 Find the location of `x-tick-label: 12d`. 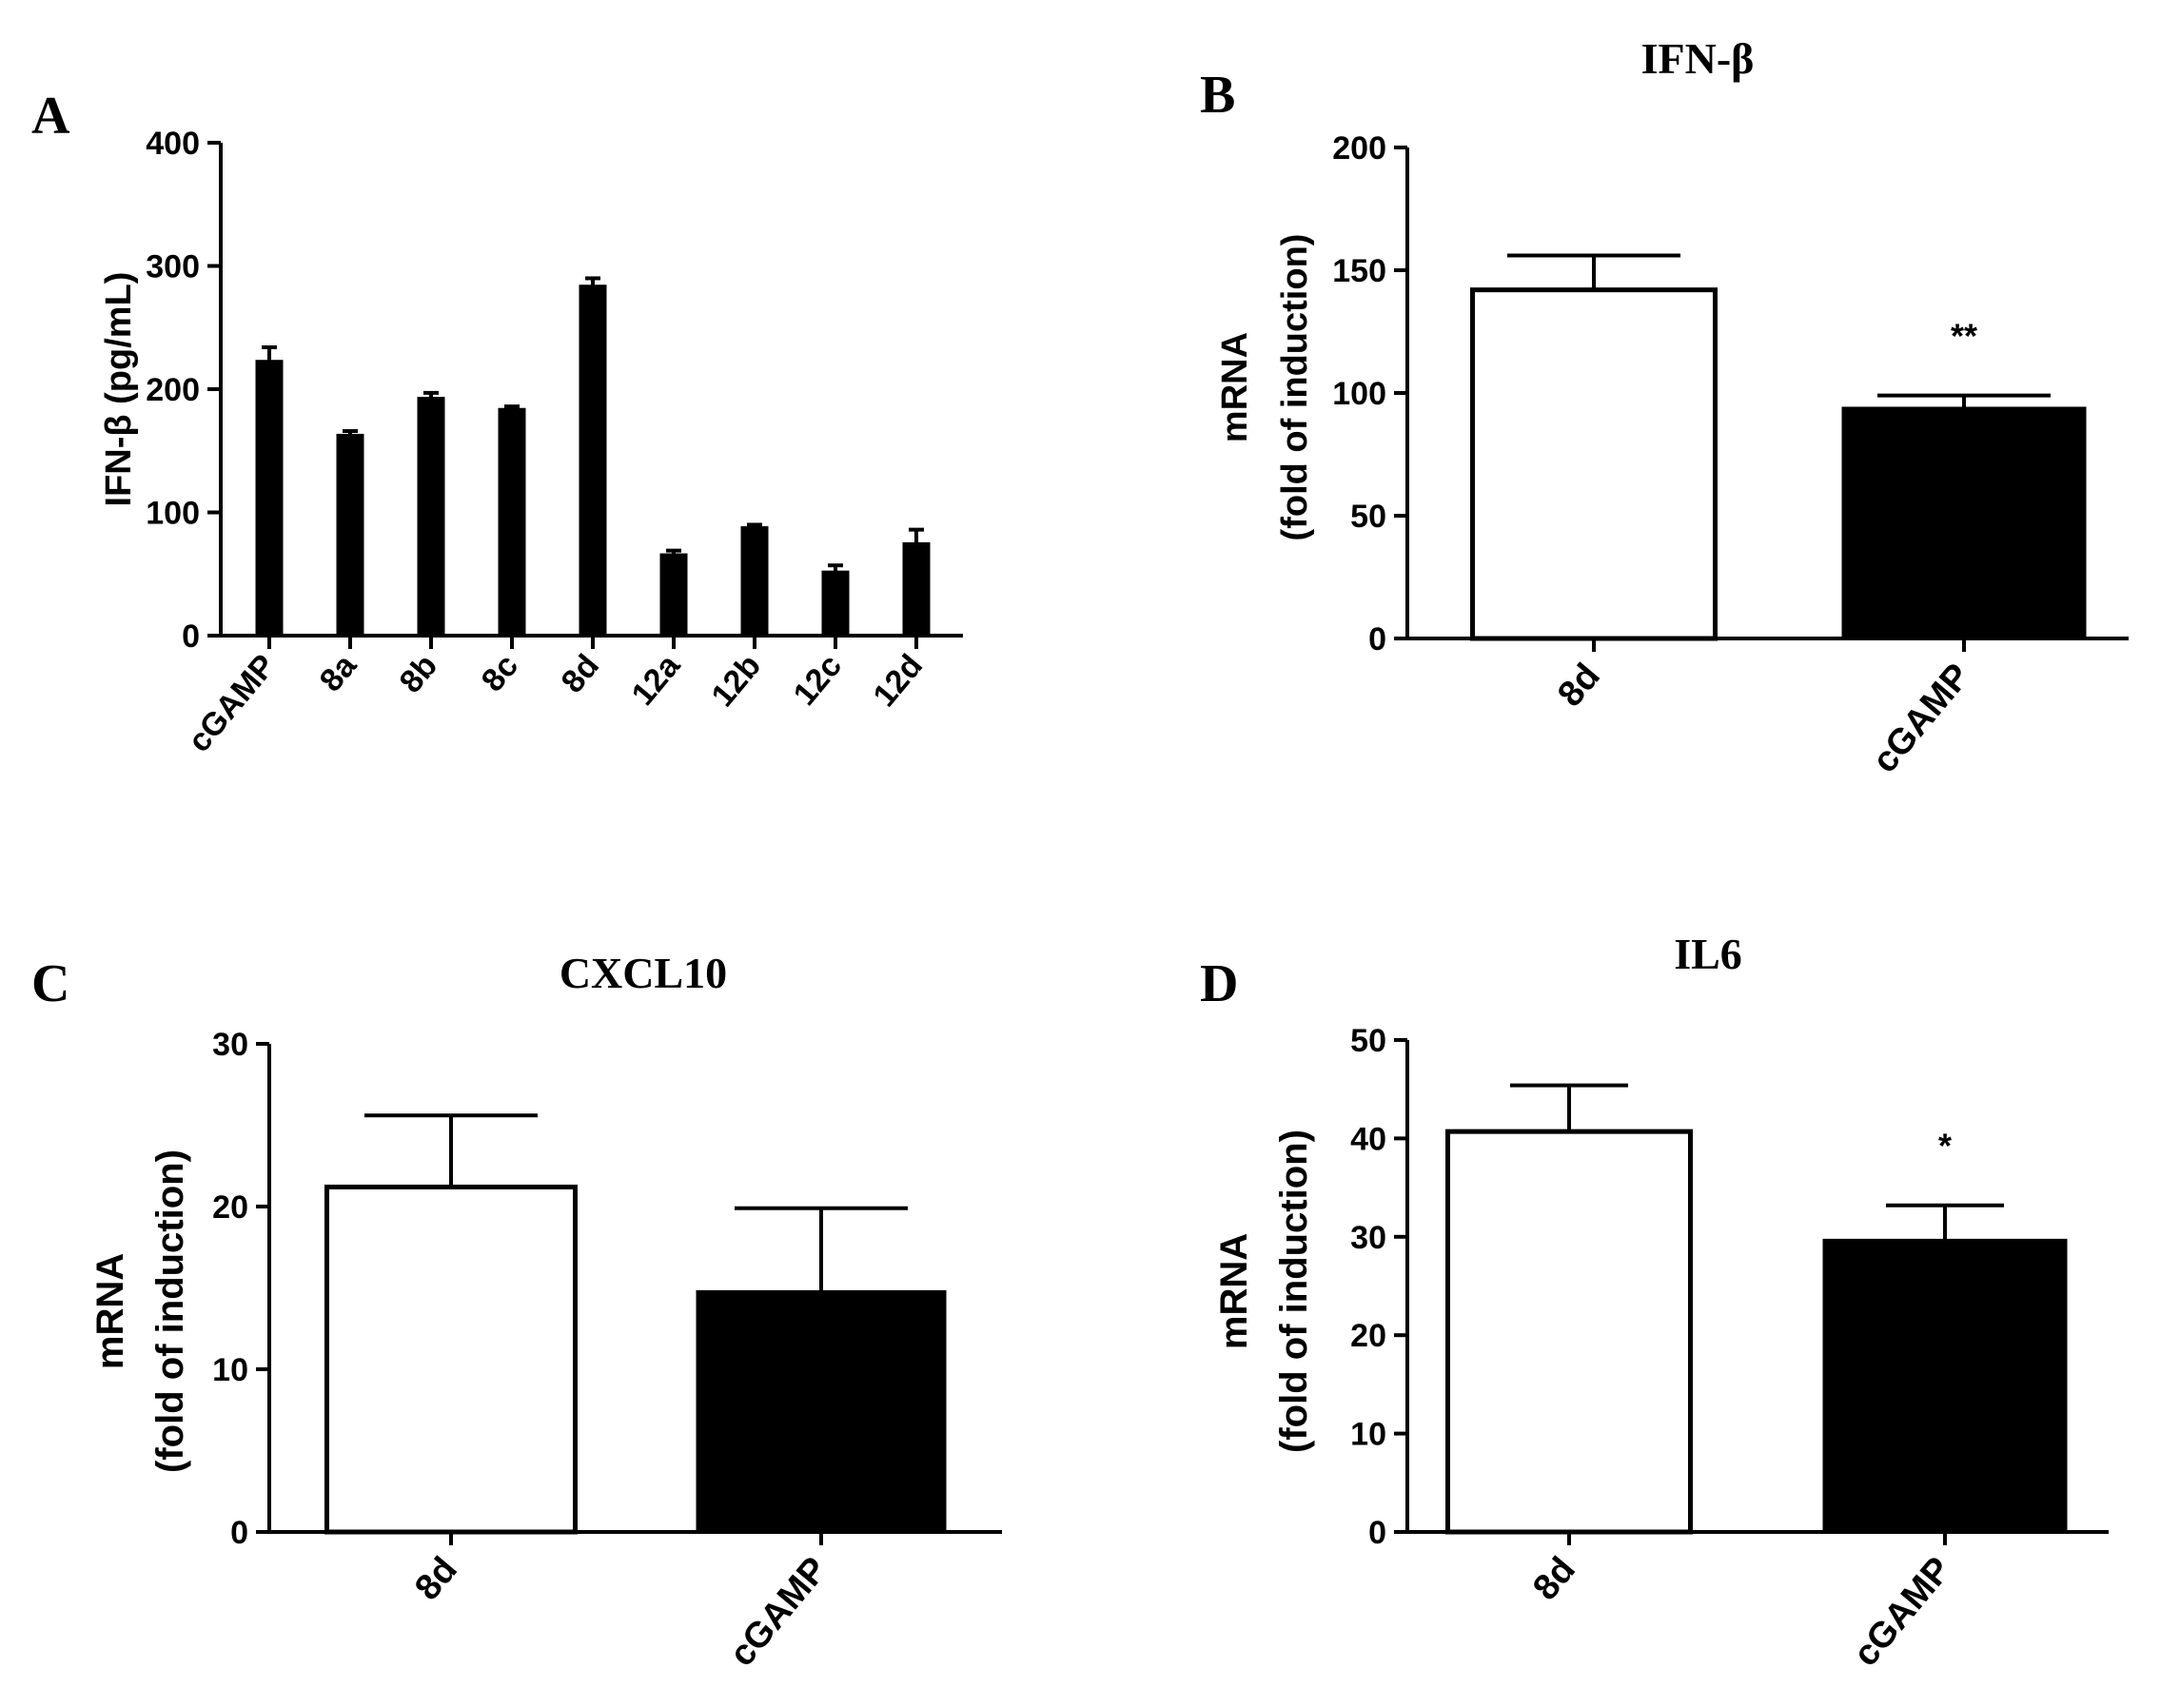

x-tick-label: 12d is located at coordinates (898, 681).